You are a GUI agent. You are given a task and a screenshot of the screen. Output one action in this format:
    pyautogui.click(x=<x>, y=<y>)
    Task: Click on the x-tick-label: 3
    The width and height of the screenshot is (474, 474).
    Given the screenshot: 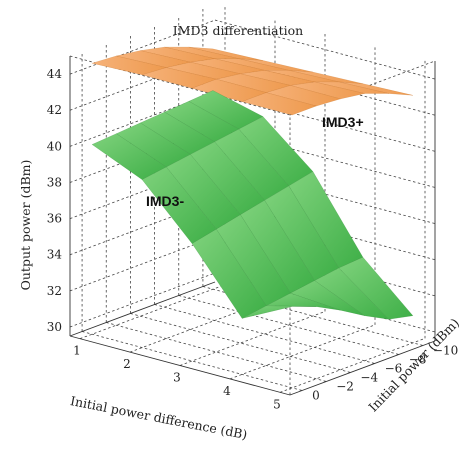 What is the action you would take?
    pyautogui.click(x=177, y=378)
    